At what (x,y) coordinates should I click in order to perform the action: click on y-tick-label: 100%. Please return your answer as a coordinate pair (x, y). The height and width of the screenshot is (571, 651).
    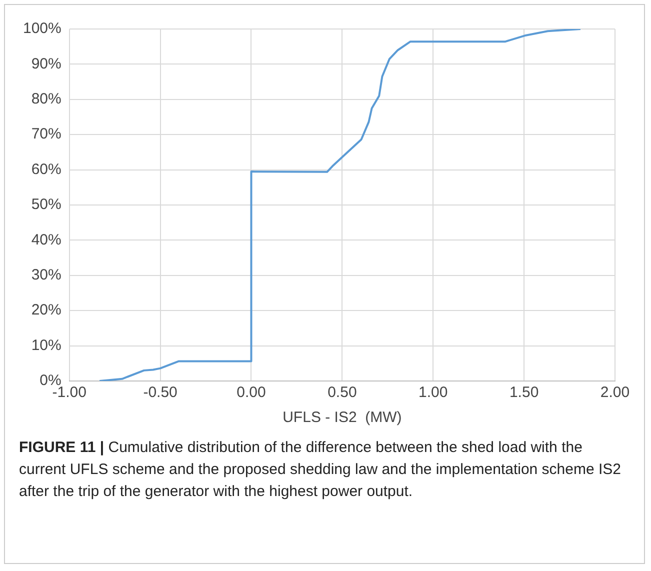
    Looking at the image, I should click on (42, 29).